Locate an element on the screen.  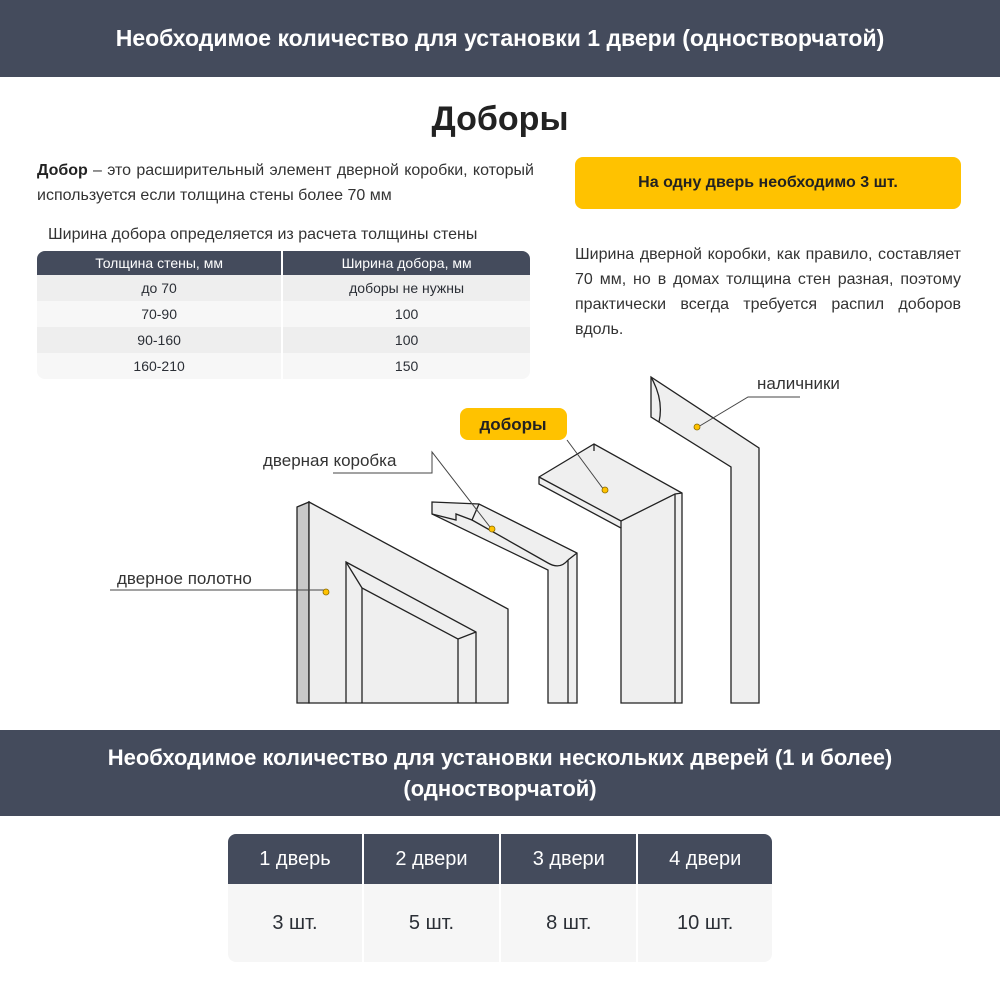
intro-term: Добор is located at coordinates (62, 170).